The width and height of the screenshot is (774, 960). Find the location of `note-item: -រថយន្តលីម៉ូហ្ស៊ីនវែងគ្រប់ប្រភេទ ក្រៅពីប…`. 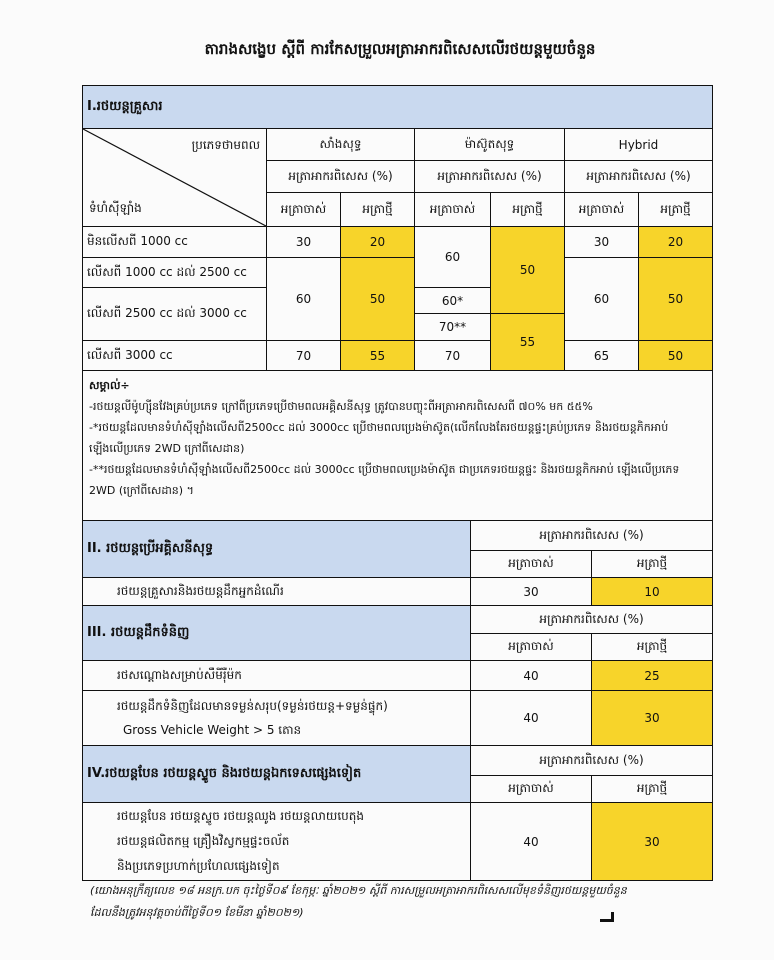

note-item: -រថយន្តលីម៉ូហ្ស៊ីនវែងគ្រប់ប្រភេទ ក្រៅពីប… is located at coordinates (341, 406).